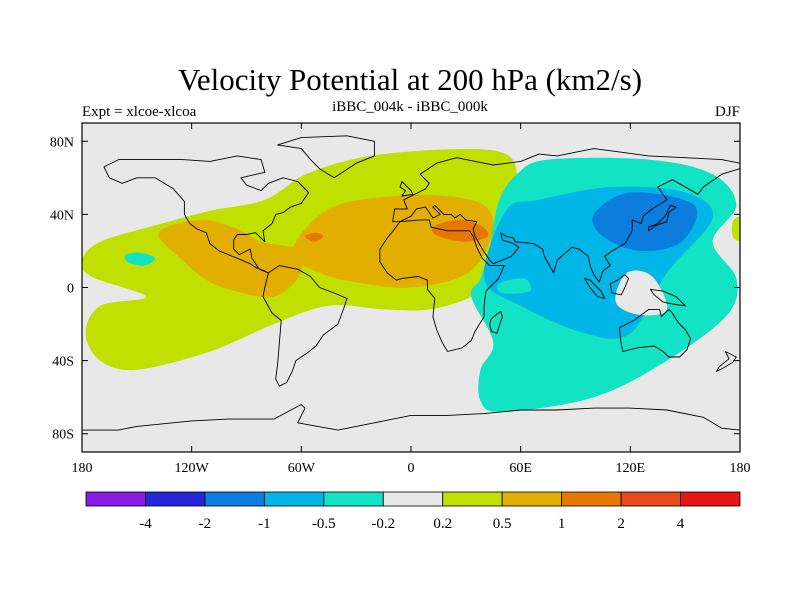 Image resolution: width=800 pixels, height=600 pixels. Describe the element at coordinates (562, 524) in the screenshot. I see `colorbar-level-label: 1` at that location.